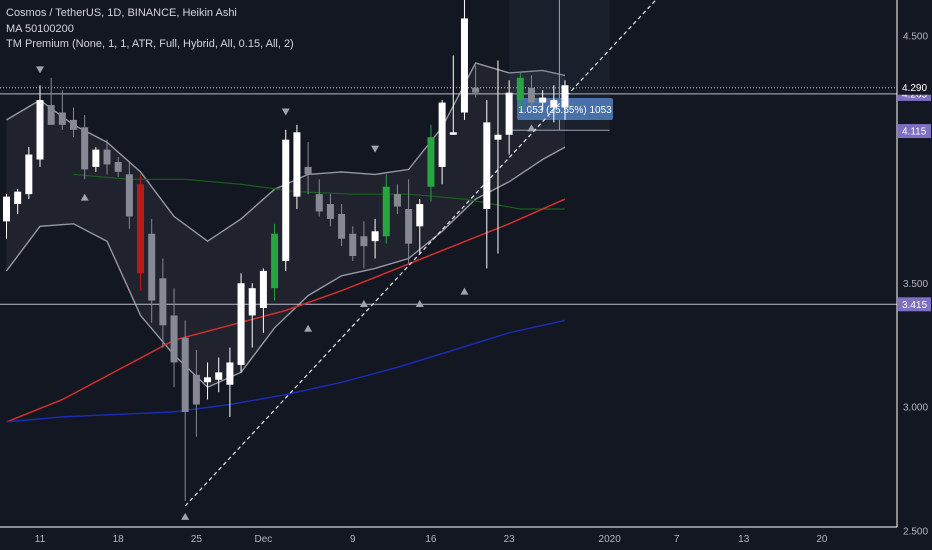 The image size is (932, 550). I want to click on time-tick-label: 7, so click(677, 539).